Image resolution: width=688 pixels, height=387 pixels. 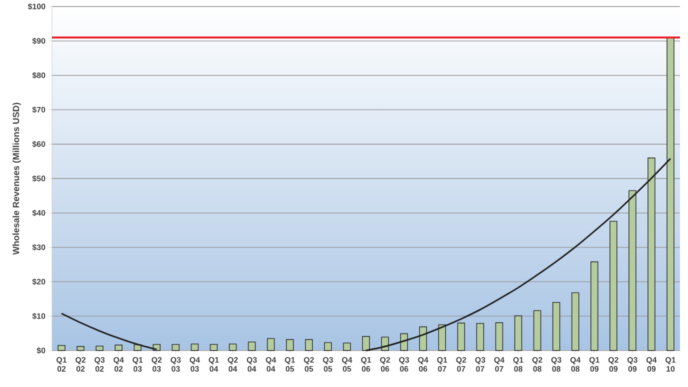 What do you see at coordinates (109, 331) in the screenshot?
I see `line-series` at bounding box center [109, 331].